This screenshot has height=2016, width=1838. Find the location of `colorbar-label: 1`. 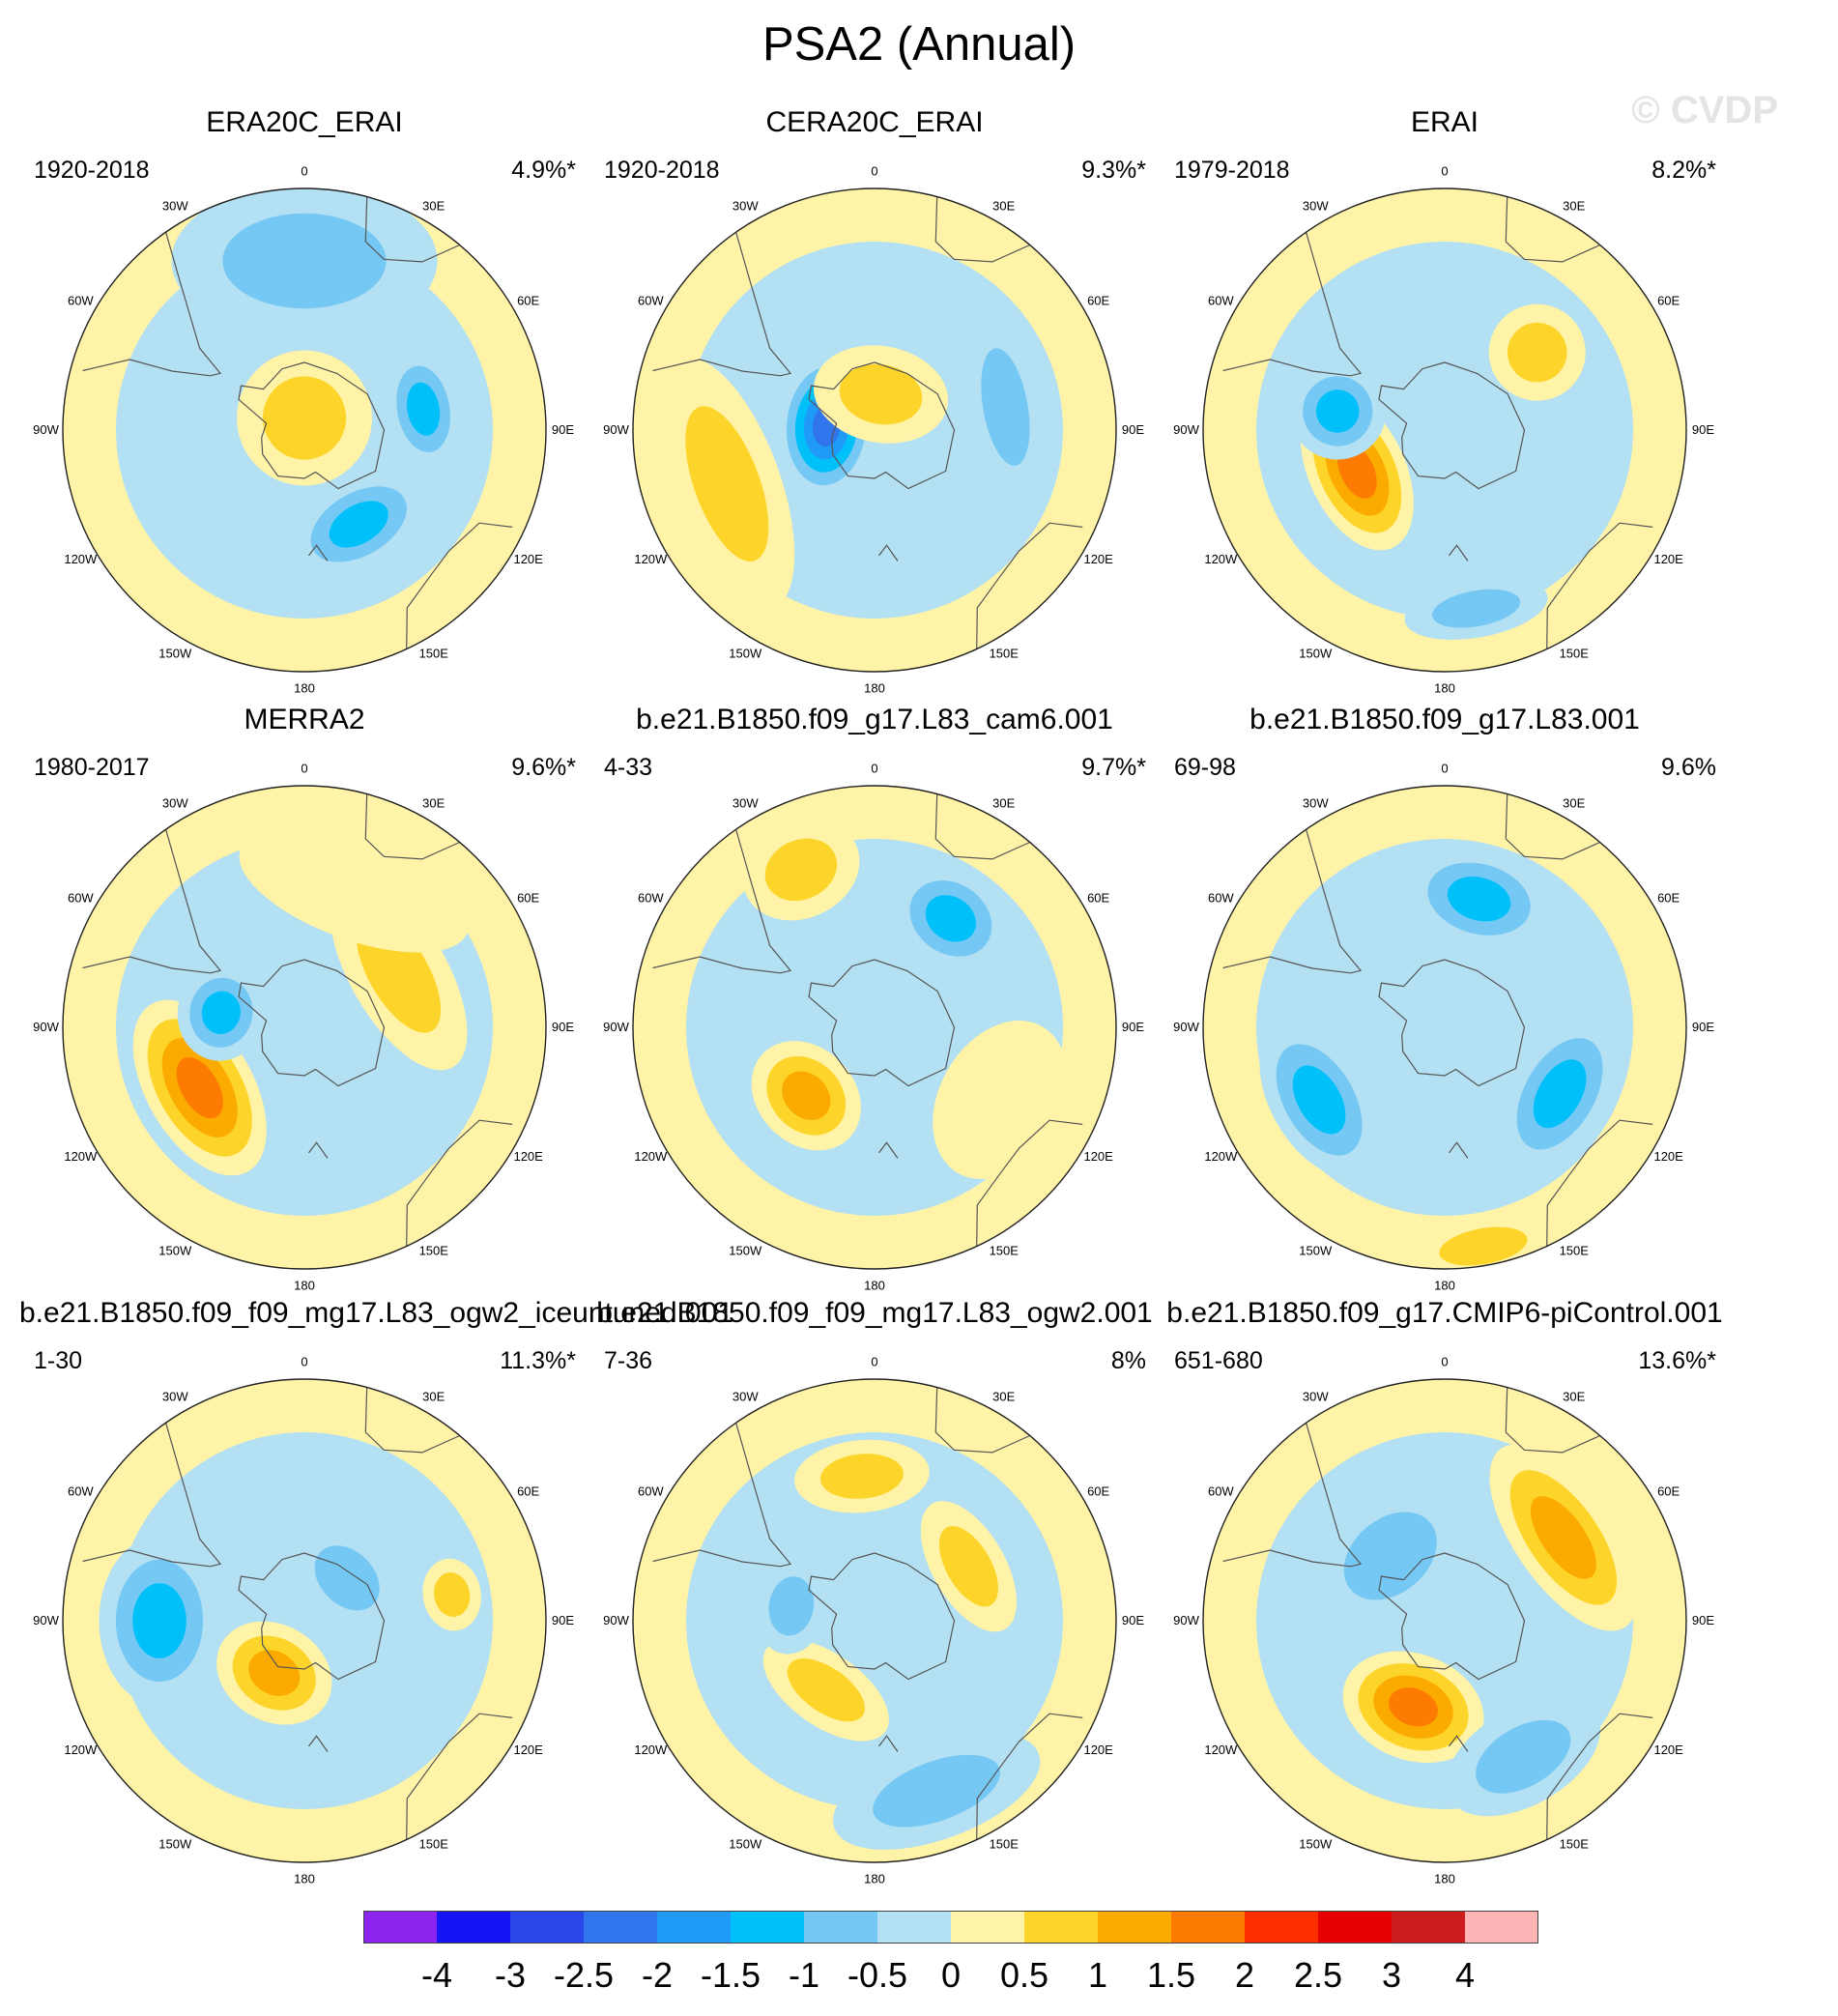

colorbar-label: 1 is located at coordinates (1097, 1975).